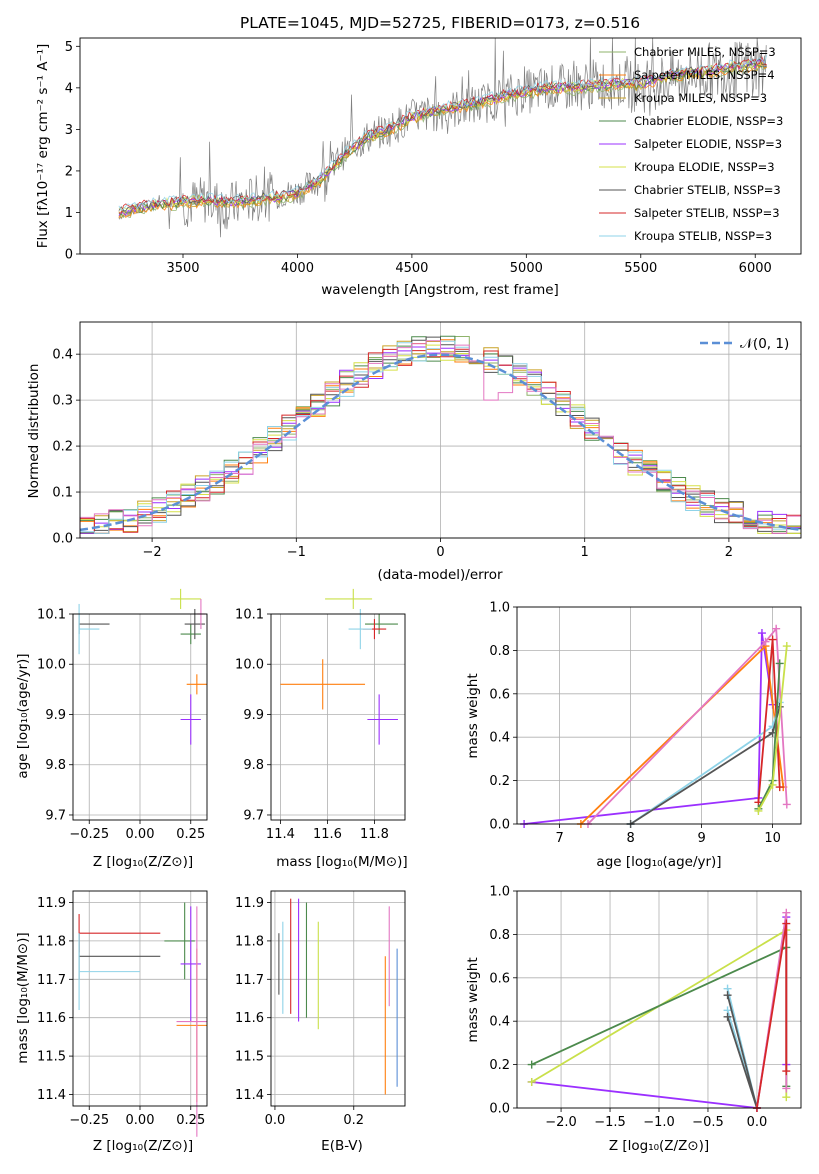 This screenshot has width=819, height=1174. What do you see at coordinates (297, 268) in the screenshot?
I see `spectrum-xtick-label: 4000` at bounding box center [297, 268].